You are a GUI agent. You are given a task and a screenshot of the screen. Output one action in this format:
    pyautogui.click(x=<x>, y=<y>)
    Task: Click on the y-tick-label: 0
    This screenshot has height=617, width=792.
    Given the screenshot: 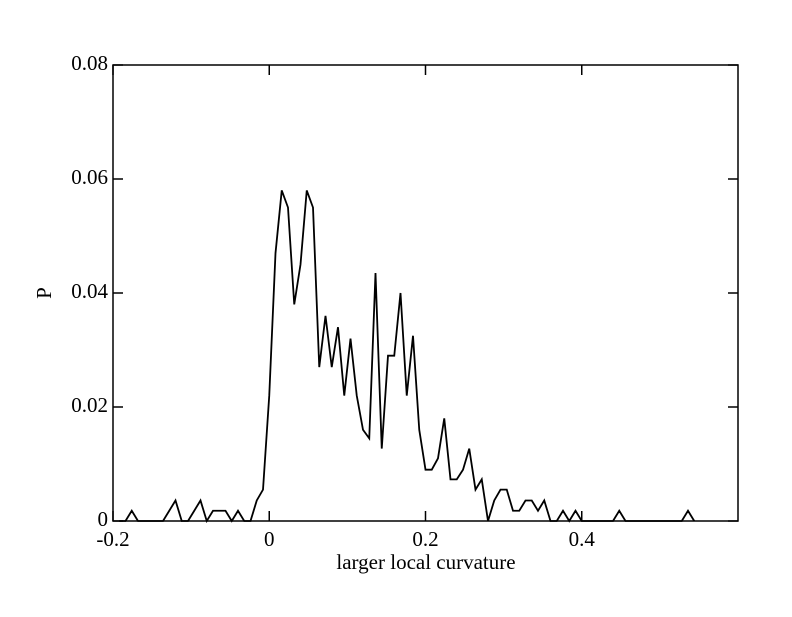 What is the action you would take?
    pyautogui.click(x=103, y=519)
    